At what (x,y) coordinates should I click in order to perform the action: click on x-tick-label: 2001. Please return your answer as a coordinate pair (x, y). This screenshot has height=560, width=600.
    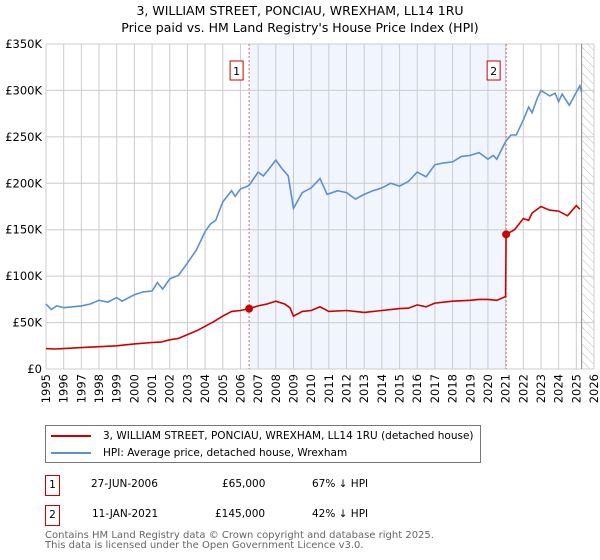
    Looking at the image, I should click on (152, 388).